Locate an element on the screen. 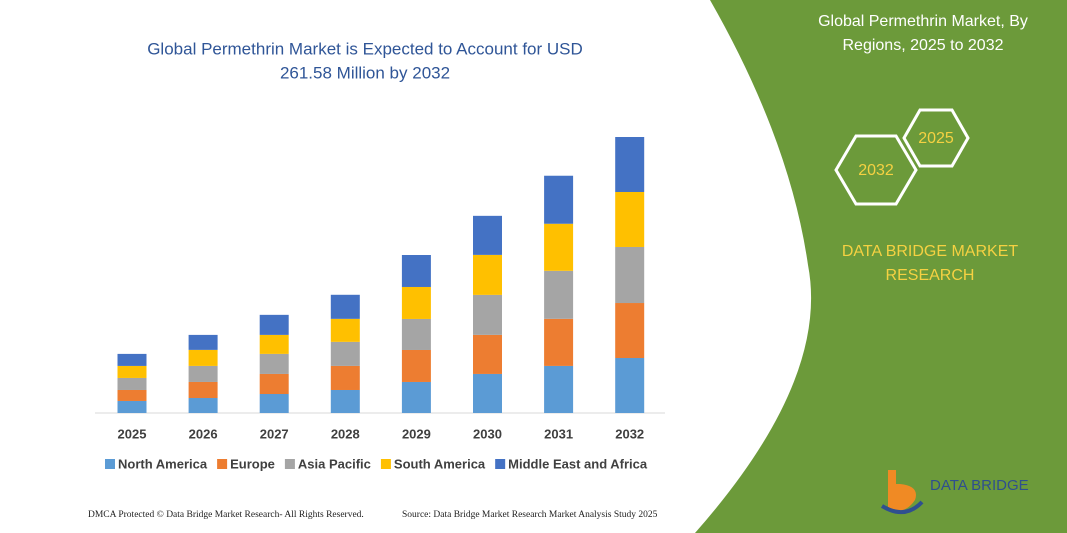 The width and height of the screenshot is (1067, 533). x-tick-label: 2030 is located at coordinates (487, 433).